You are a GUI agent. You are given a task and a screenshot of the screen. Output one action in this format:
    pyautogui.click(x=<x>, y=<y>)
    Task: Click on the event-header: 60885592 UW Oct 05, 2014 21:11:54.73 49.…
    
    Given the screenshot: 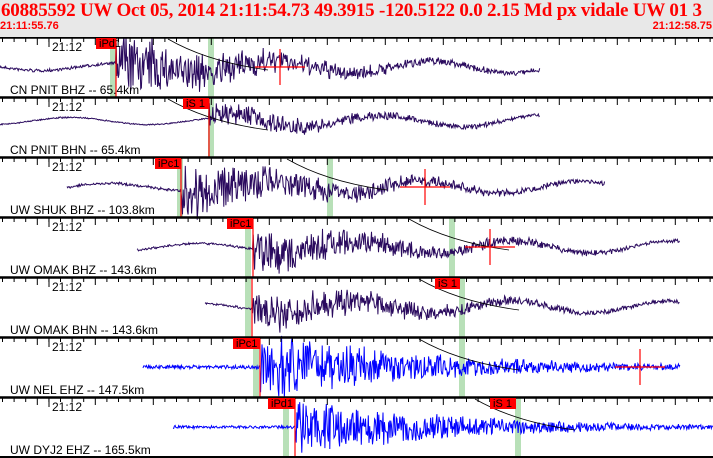 What is the action you would take?
    pyautogui.click(x=356, y=18)
    